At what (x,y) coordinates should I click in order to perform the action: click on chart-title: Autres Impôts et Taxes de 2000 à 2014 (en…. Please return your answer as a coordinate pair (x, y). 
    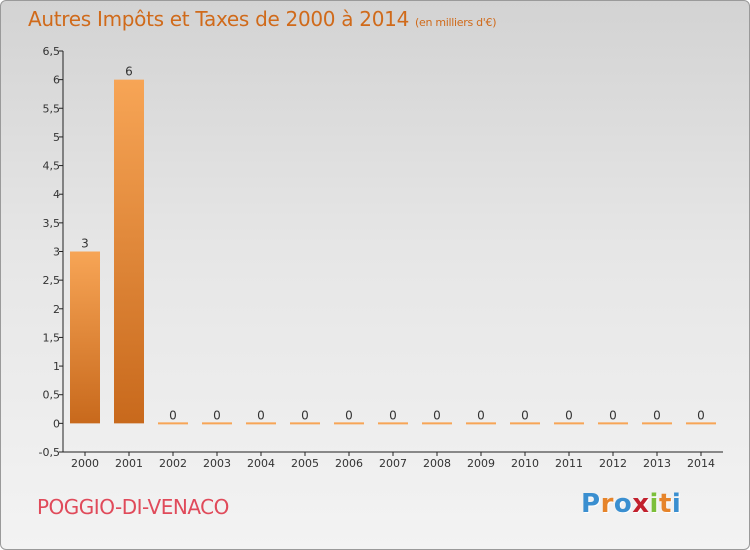
    Looking at the image, I should click on (262, 19).